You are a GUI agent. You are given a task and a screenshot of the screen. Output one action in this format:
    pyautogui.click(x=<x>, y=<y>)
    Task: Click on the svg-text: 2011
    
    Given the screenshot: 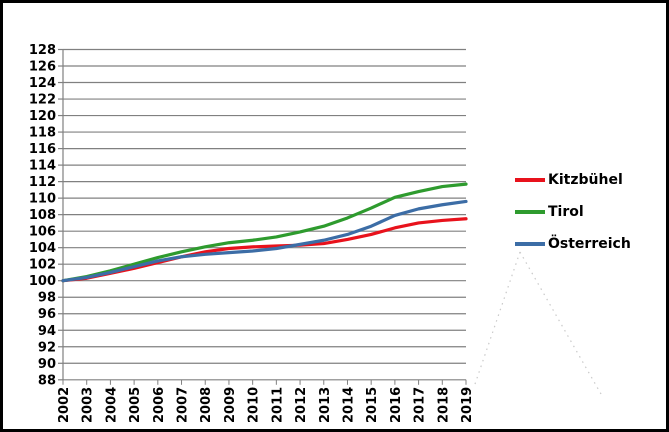 What is the action you would take?
    pyautogui.click(x=277, y=405)
    